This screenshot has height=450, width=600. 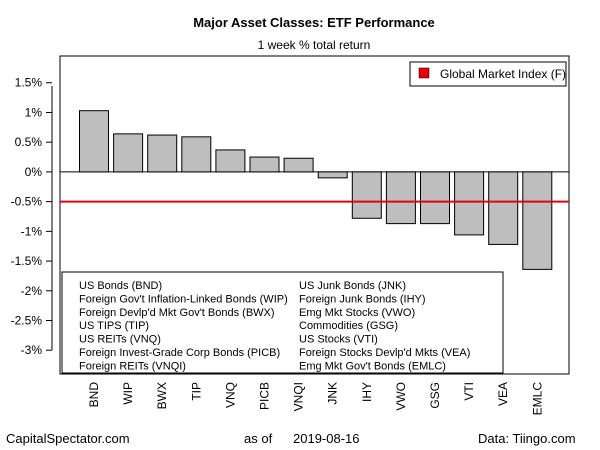 What do you see at coordinates (372, 366) in the screenshot?
I see `ticker-legend-item: Emg Mkt Gov't Bonds (EMLC)` at bounding box center [372, 366].